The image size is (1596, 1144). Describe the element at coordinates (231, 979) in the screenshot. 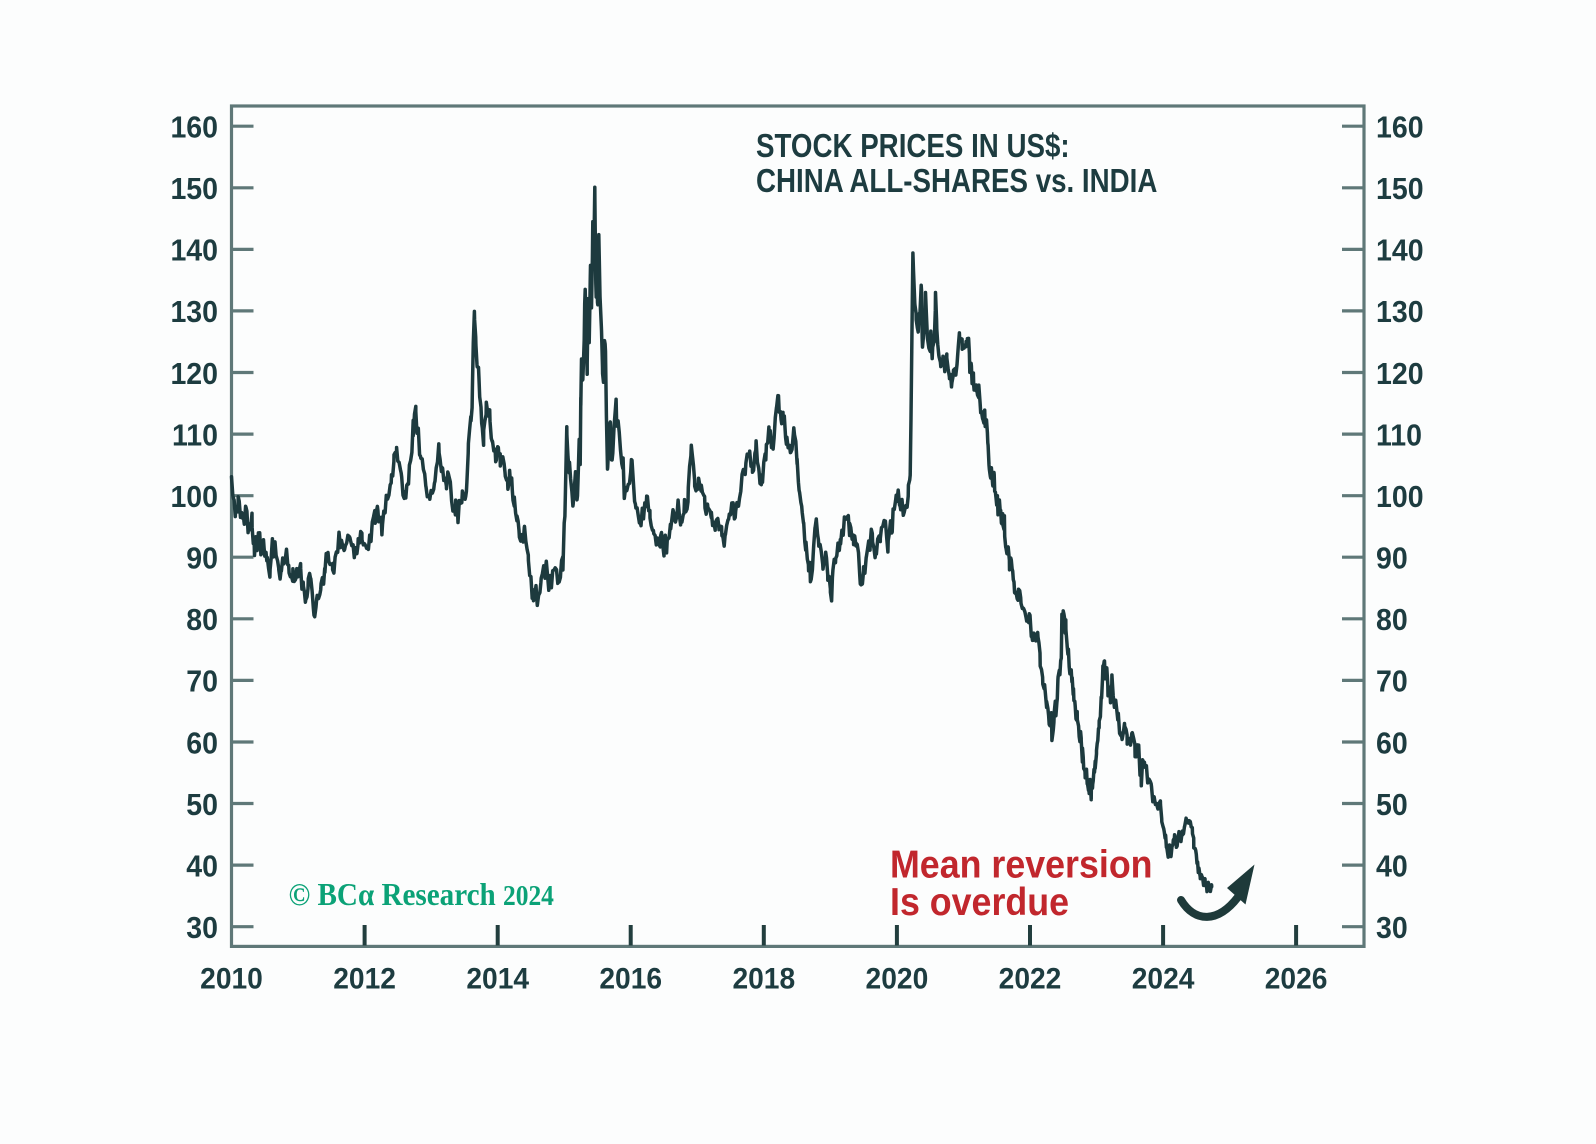

I see `svg-text: 2010` at that location.